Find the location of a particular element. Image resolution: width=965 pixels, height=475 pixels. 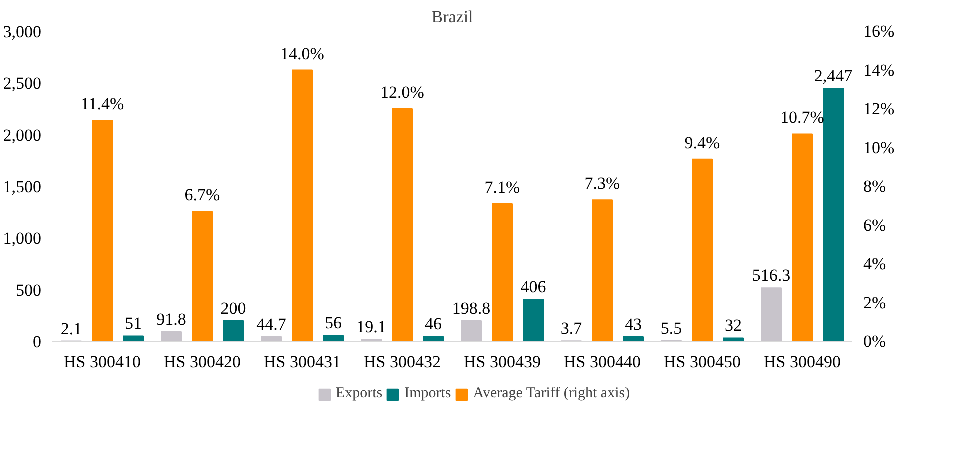

y-tick-label: 3,000 is located at coordinates (22, 32).